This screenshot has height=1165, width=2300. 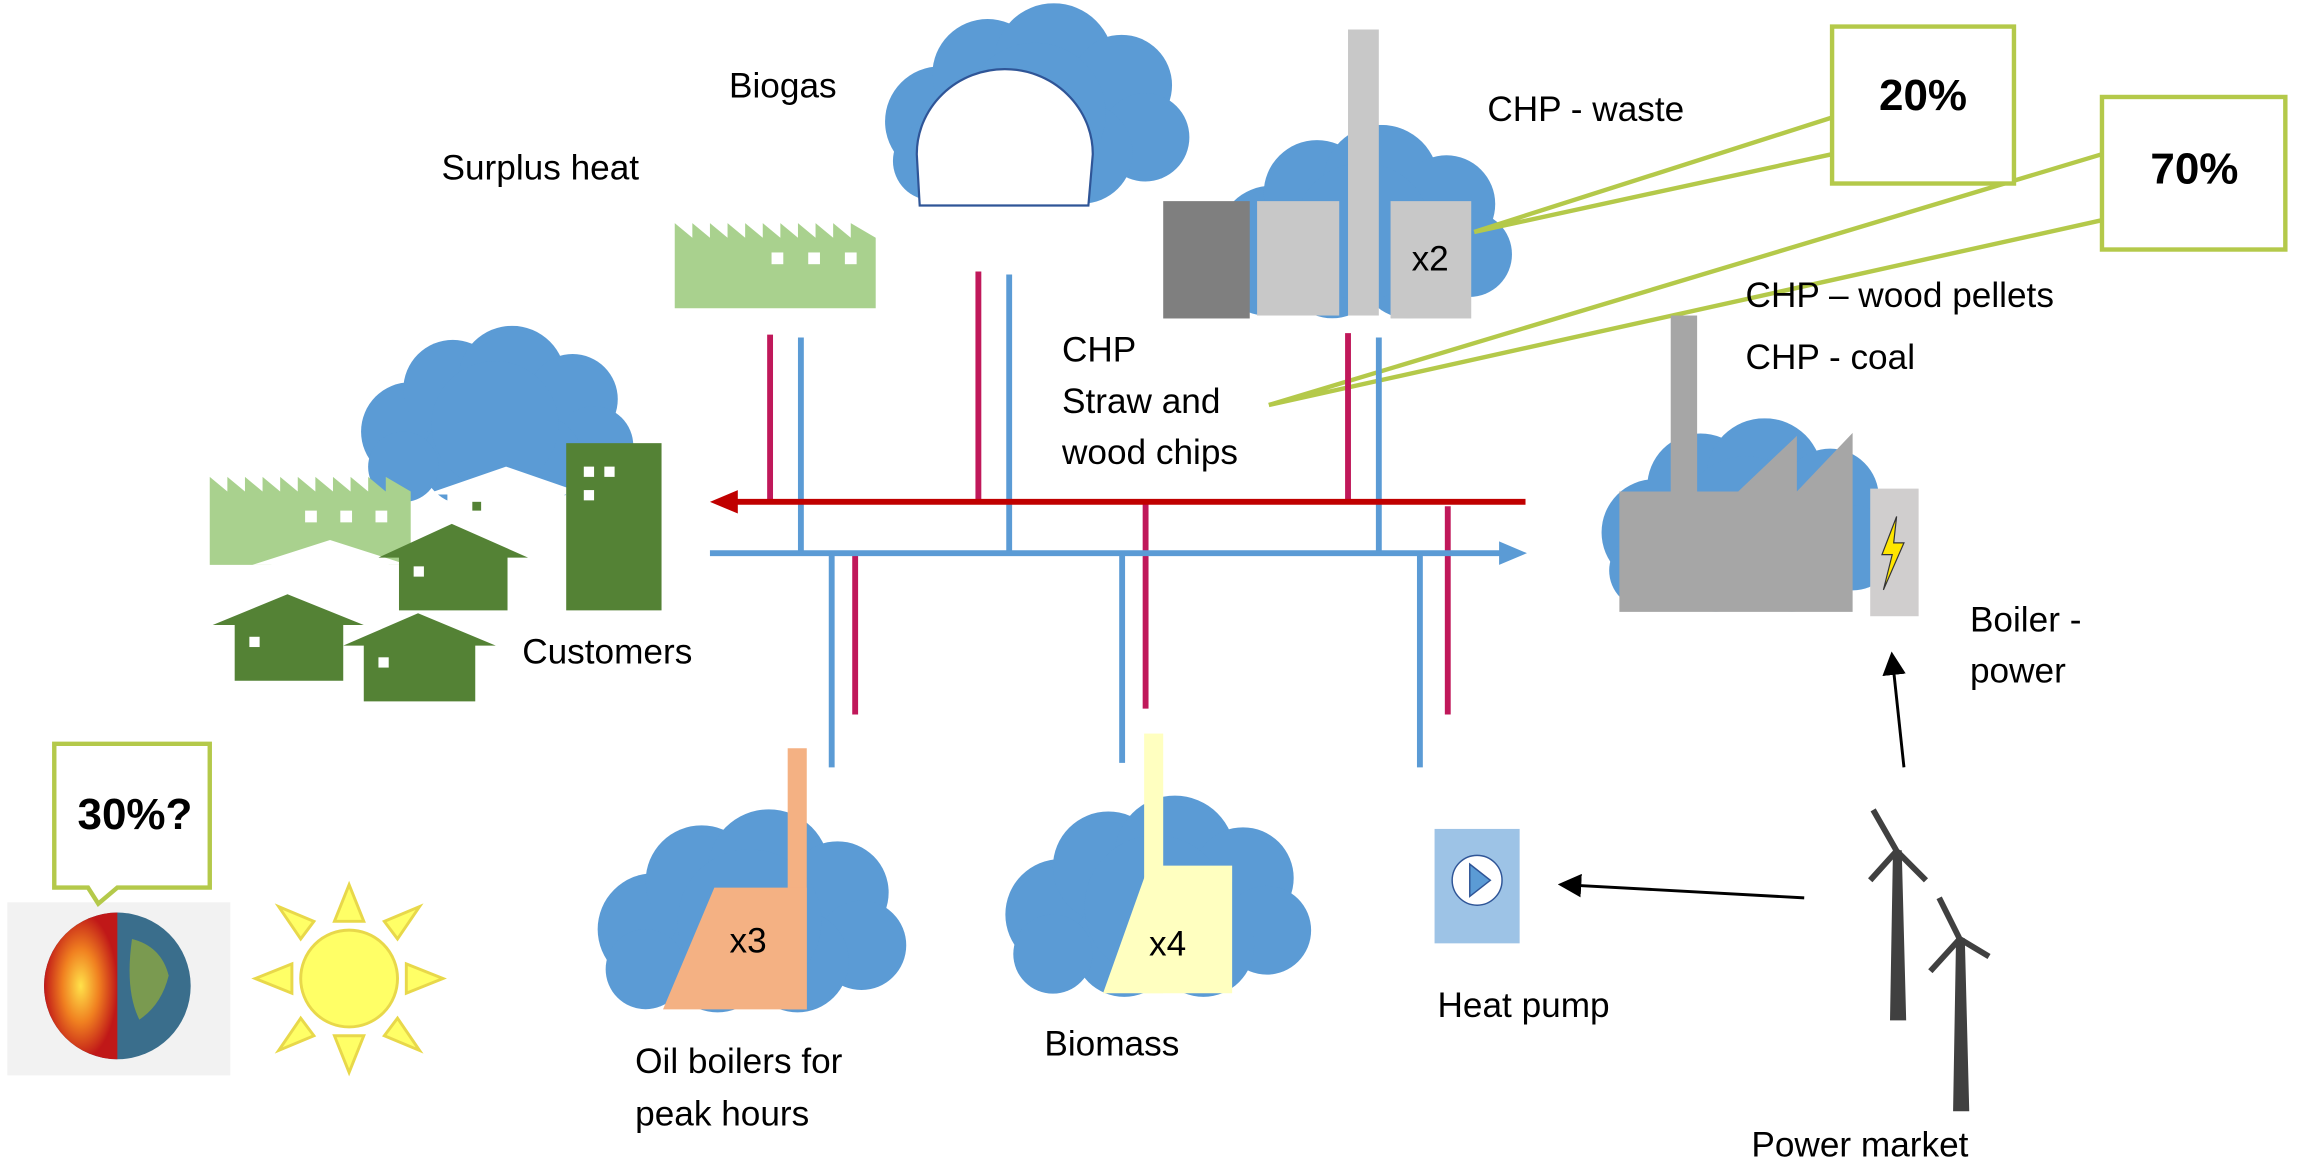 I want to click on multiplier: x2, so click(x=1430, y=259).